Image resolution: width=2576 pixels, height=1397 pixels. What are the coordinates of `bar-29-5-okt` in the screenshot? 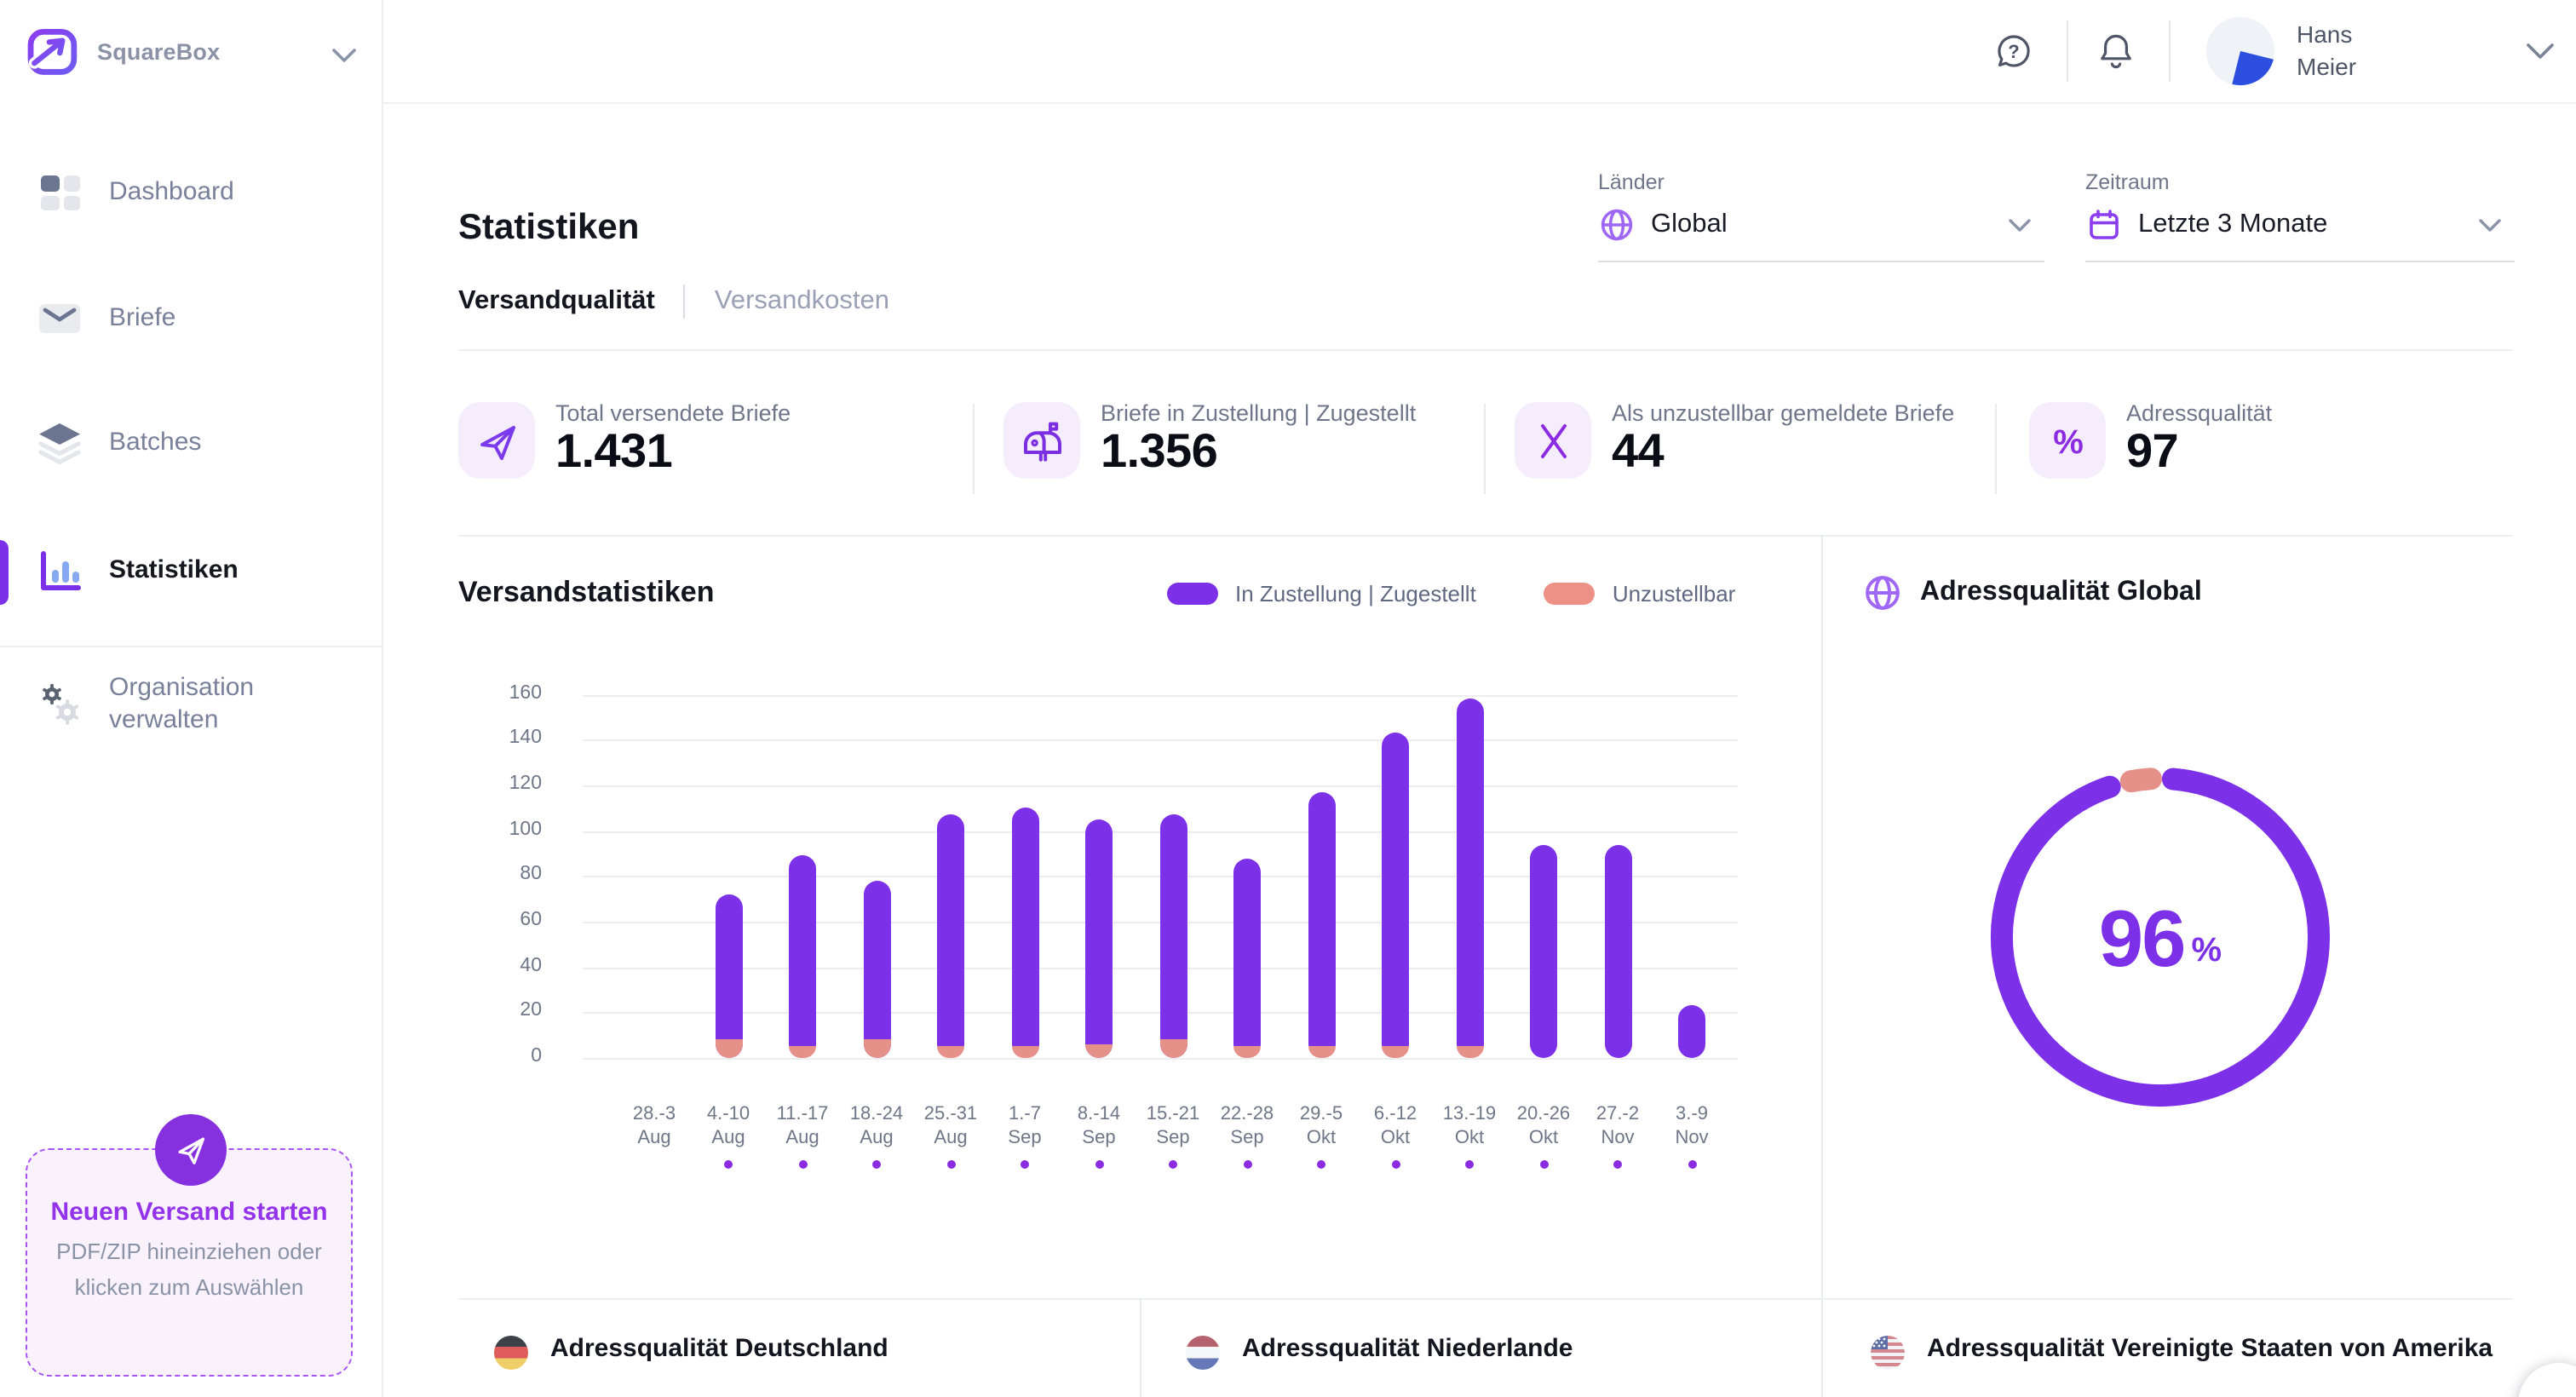 It's located at (1322, 925).